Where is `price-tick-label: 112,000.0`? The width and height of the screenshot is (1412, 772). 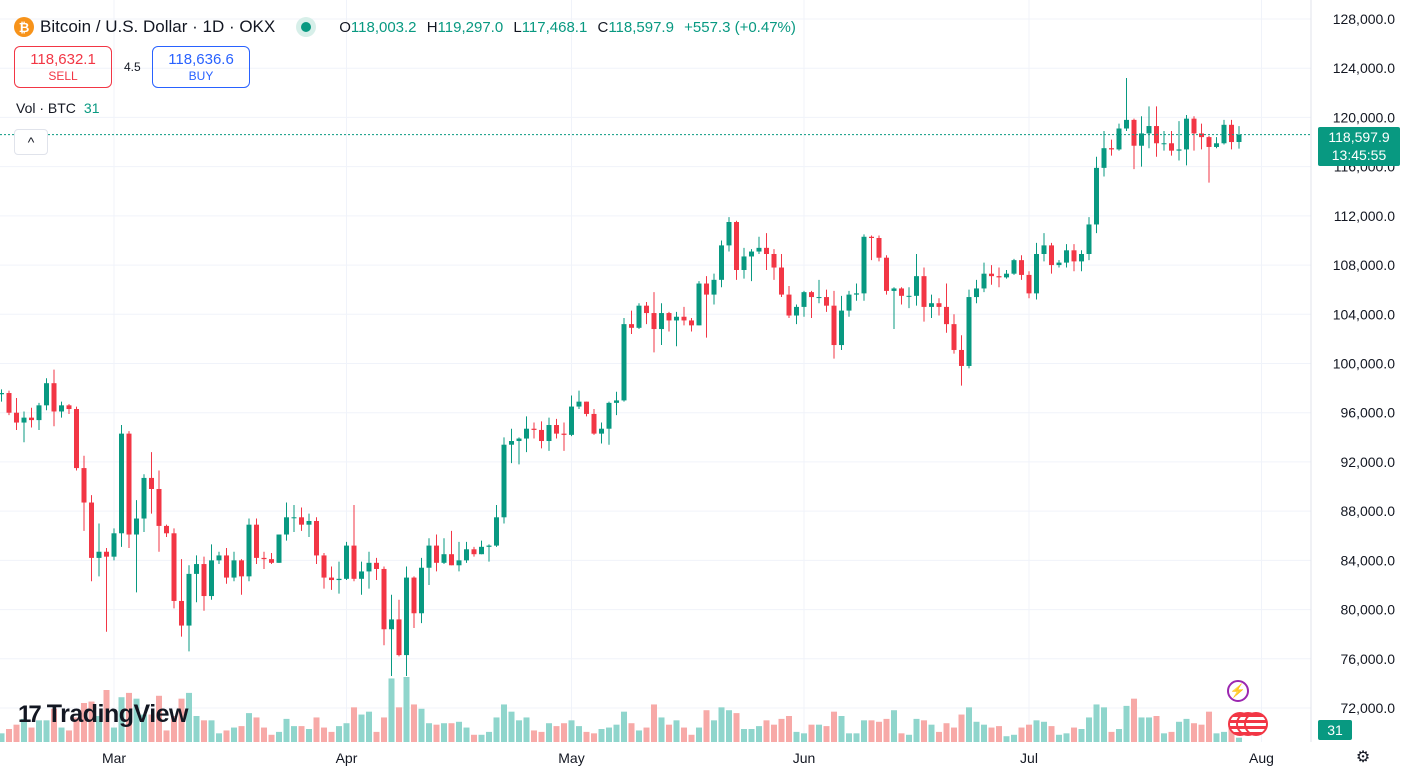
price-tick-label: 112,000.0 is located at coordinates (1364, 216).